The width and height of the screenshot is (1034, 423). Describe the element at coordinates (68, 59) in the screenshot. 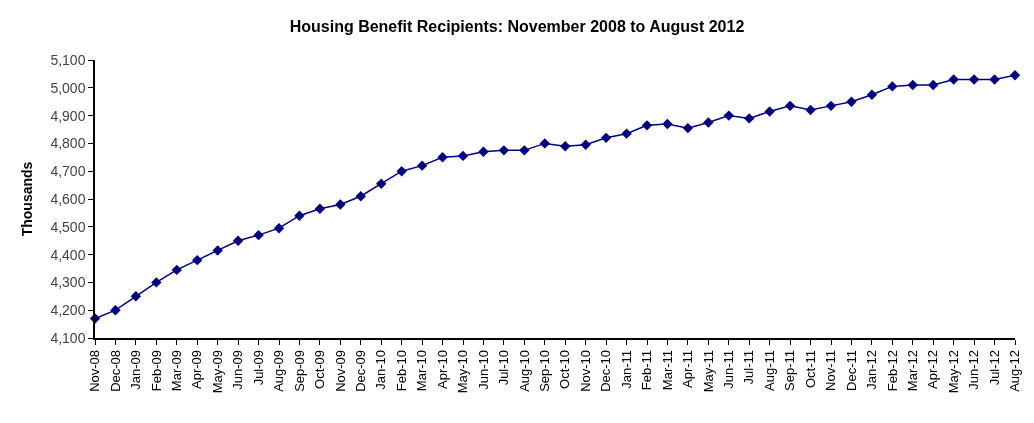

I see `y-tick-label: 5,100` at that location.